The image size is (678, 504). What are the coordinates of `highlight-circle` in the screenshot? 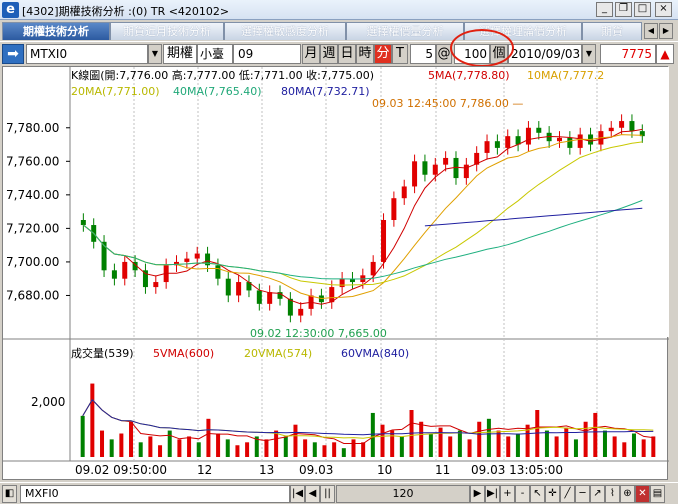 It's located at (482, 48).